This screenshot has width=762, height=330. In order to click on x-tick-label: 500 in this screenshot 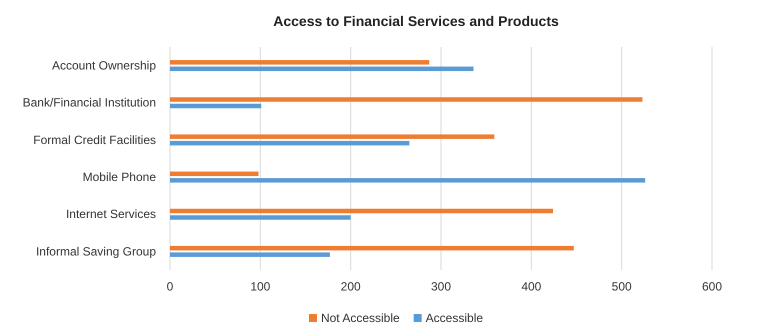, I will do `click(622, 287)`.